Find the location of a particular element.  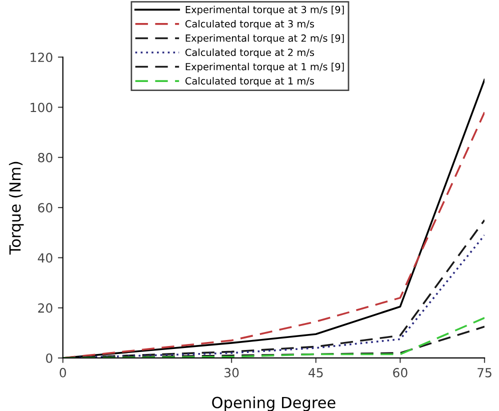

legend-label: Experimental torque at 3 m/s [9] is located at coordinates (265, 11).